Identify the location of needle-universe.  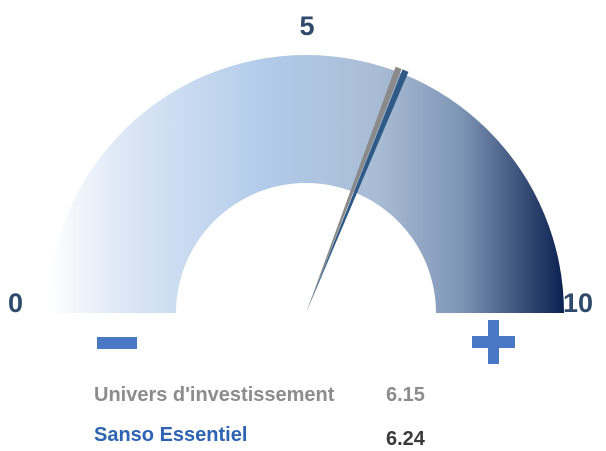
(354, 189).